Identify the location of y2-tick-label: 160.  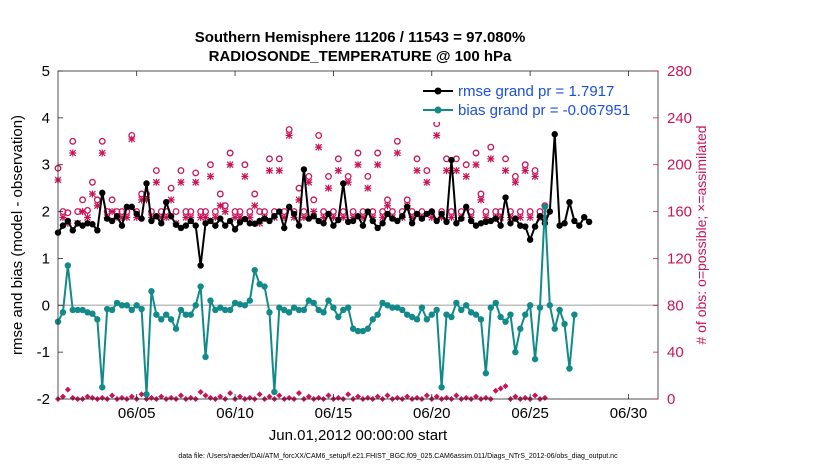
(679, 212).